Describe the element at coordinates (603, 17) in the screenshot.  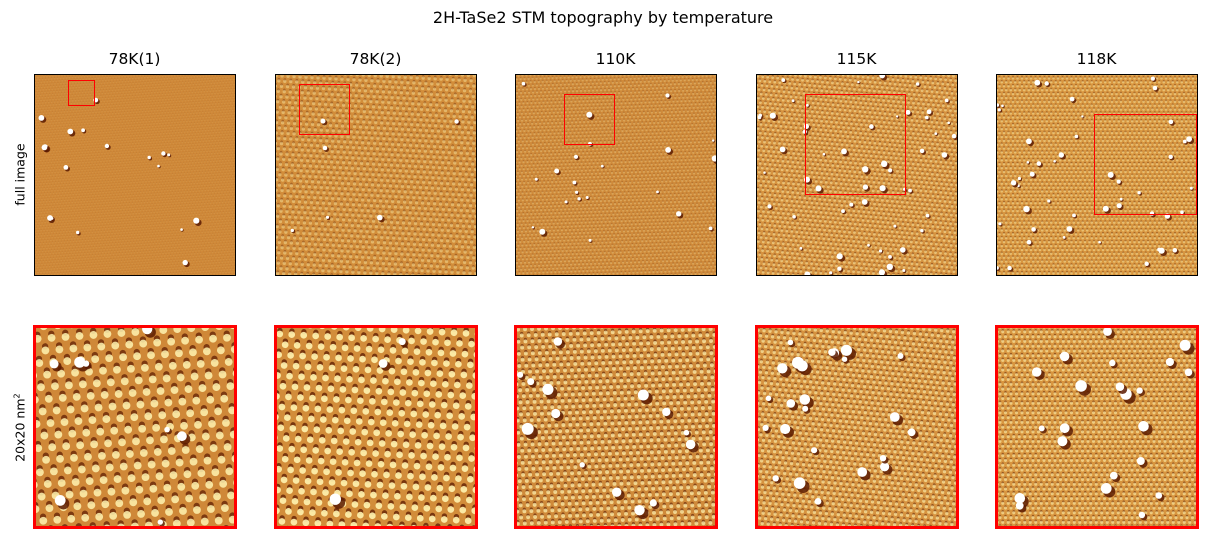
I see `figure-title: 2H-TaSe2 STM topography by temperature` at that location.